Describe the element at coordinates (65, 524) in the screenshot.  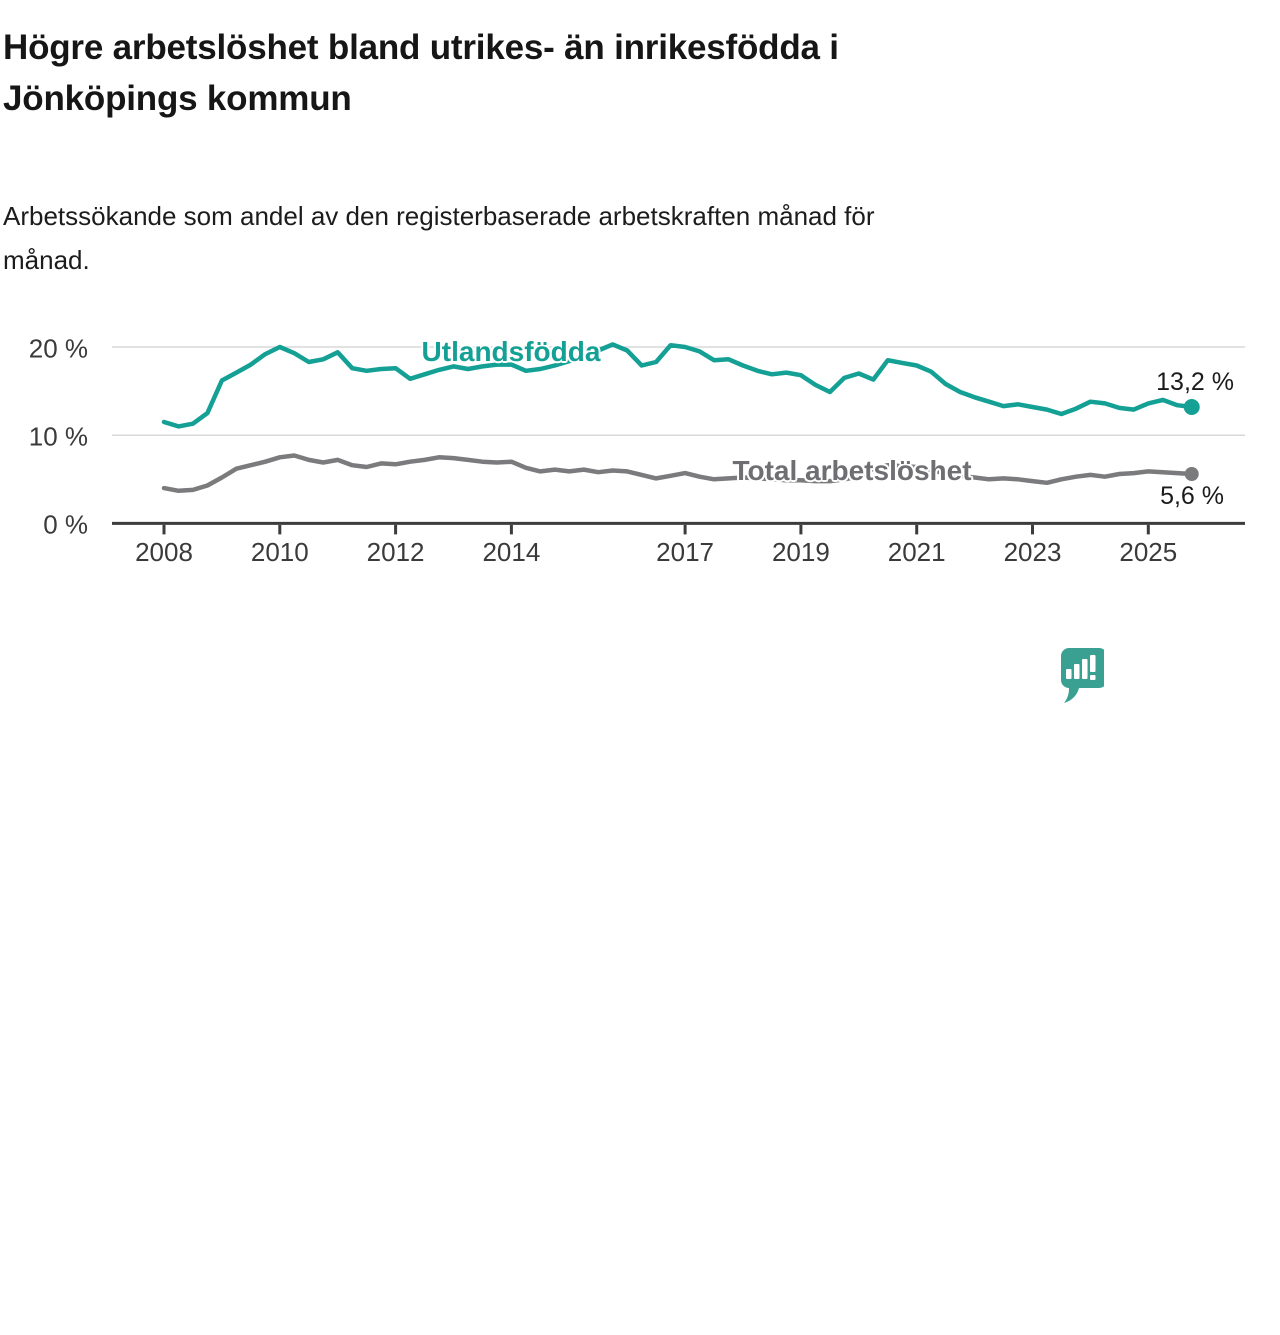
I see `y-axis-label-0: 0 %` at that location.